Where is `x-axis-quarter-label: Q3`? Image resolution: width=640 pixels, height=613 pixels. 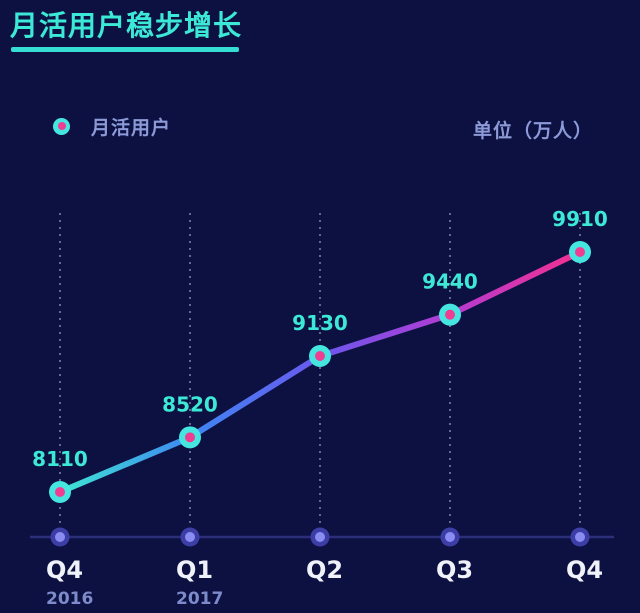
x-axis-quarter-label: Q3 is located at coordinates (454, 570).